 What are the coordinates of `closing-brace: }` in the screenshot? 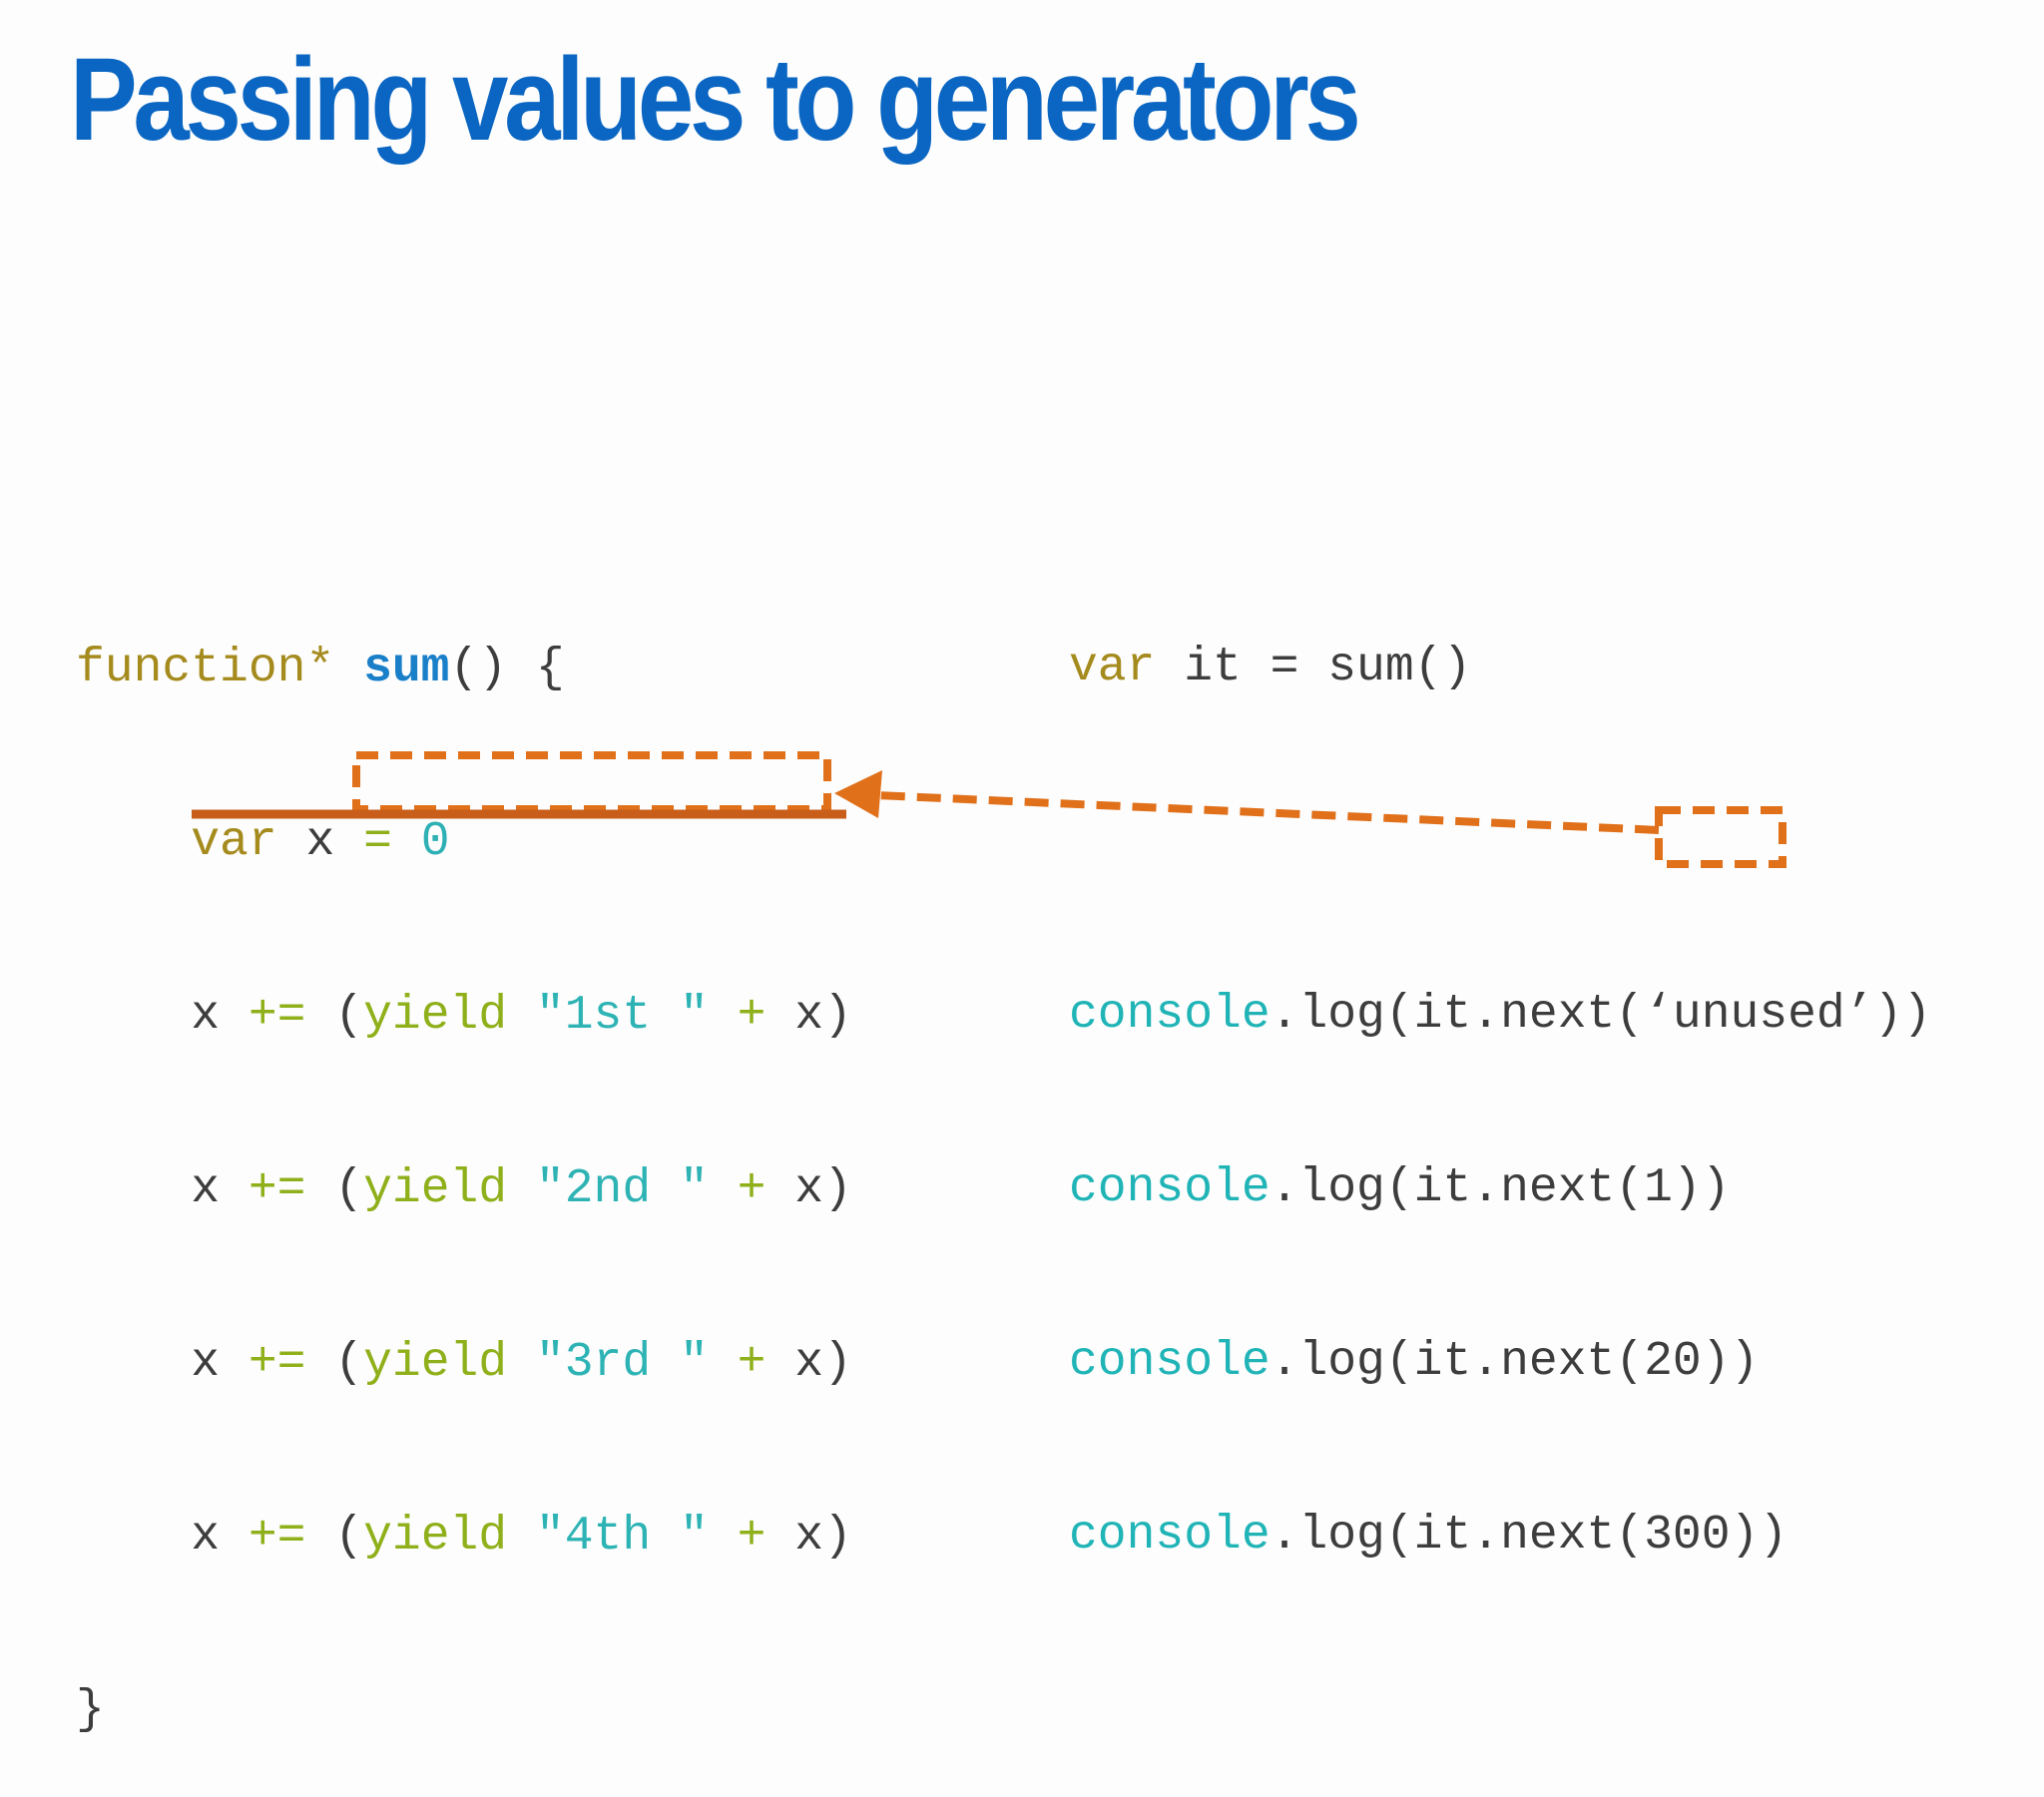 It's located at (90, 1710).